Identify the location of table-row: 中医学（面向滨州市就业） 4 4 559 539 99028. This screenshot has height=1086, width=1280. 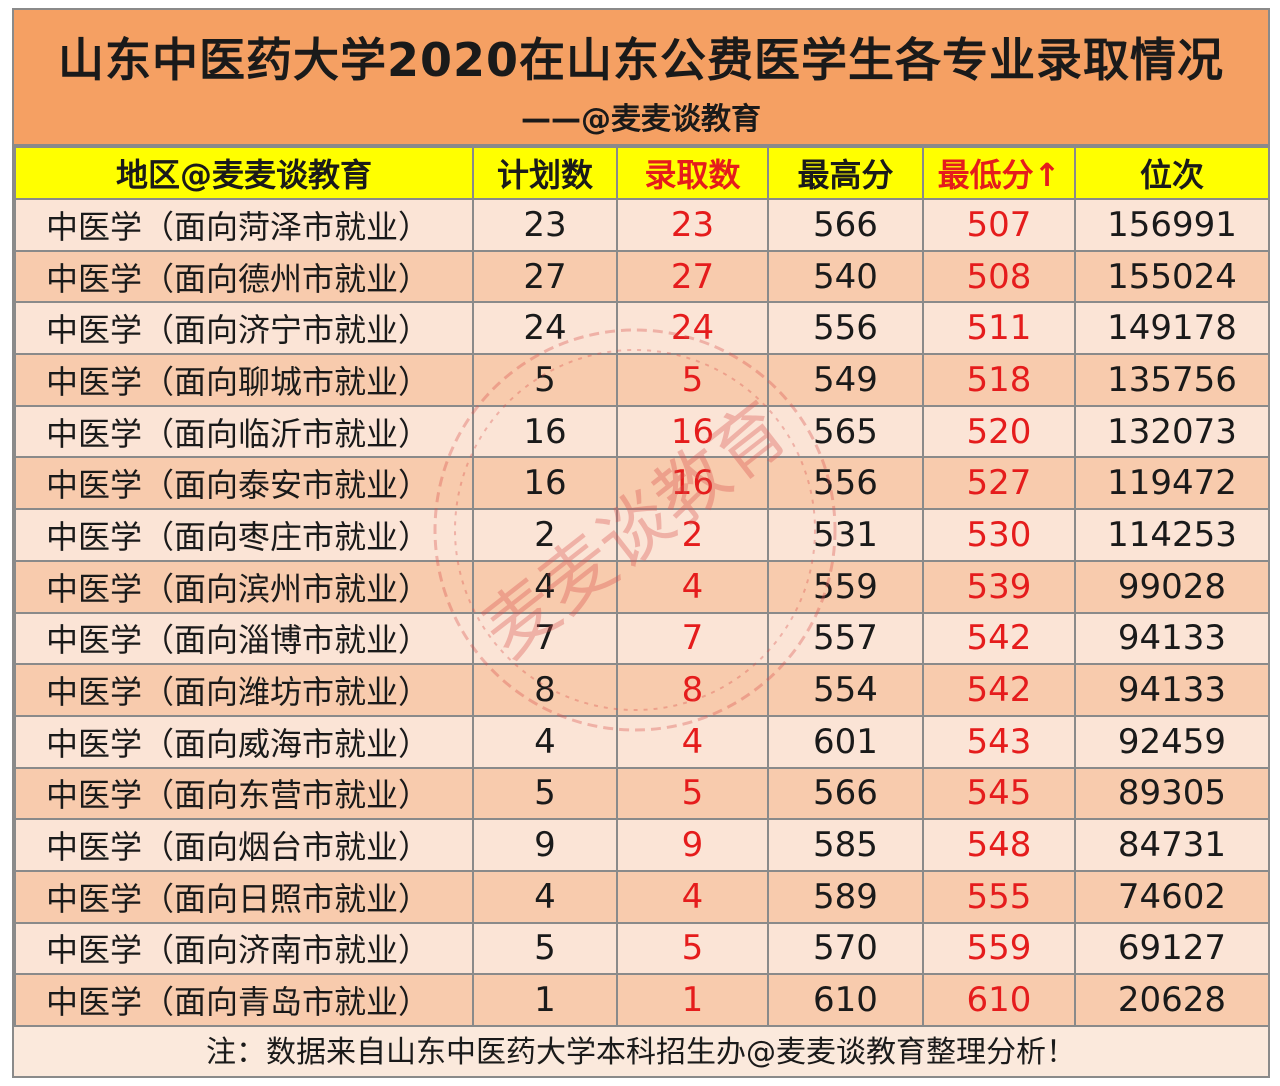
(642, 586).